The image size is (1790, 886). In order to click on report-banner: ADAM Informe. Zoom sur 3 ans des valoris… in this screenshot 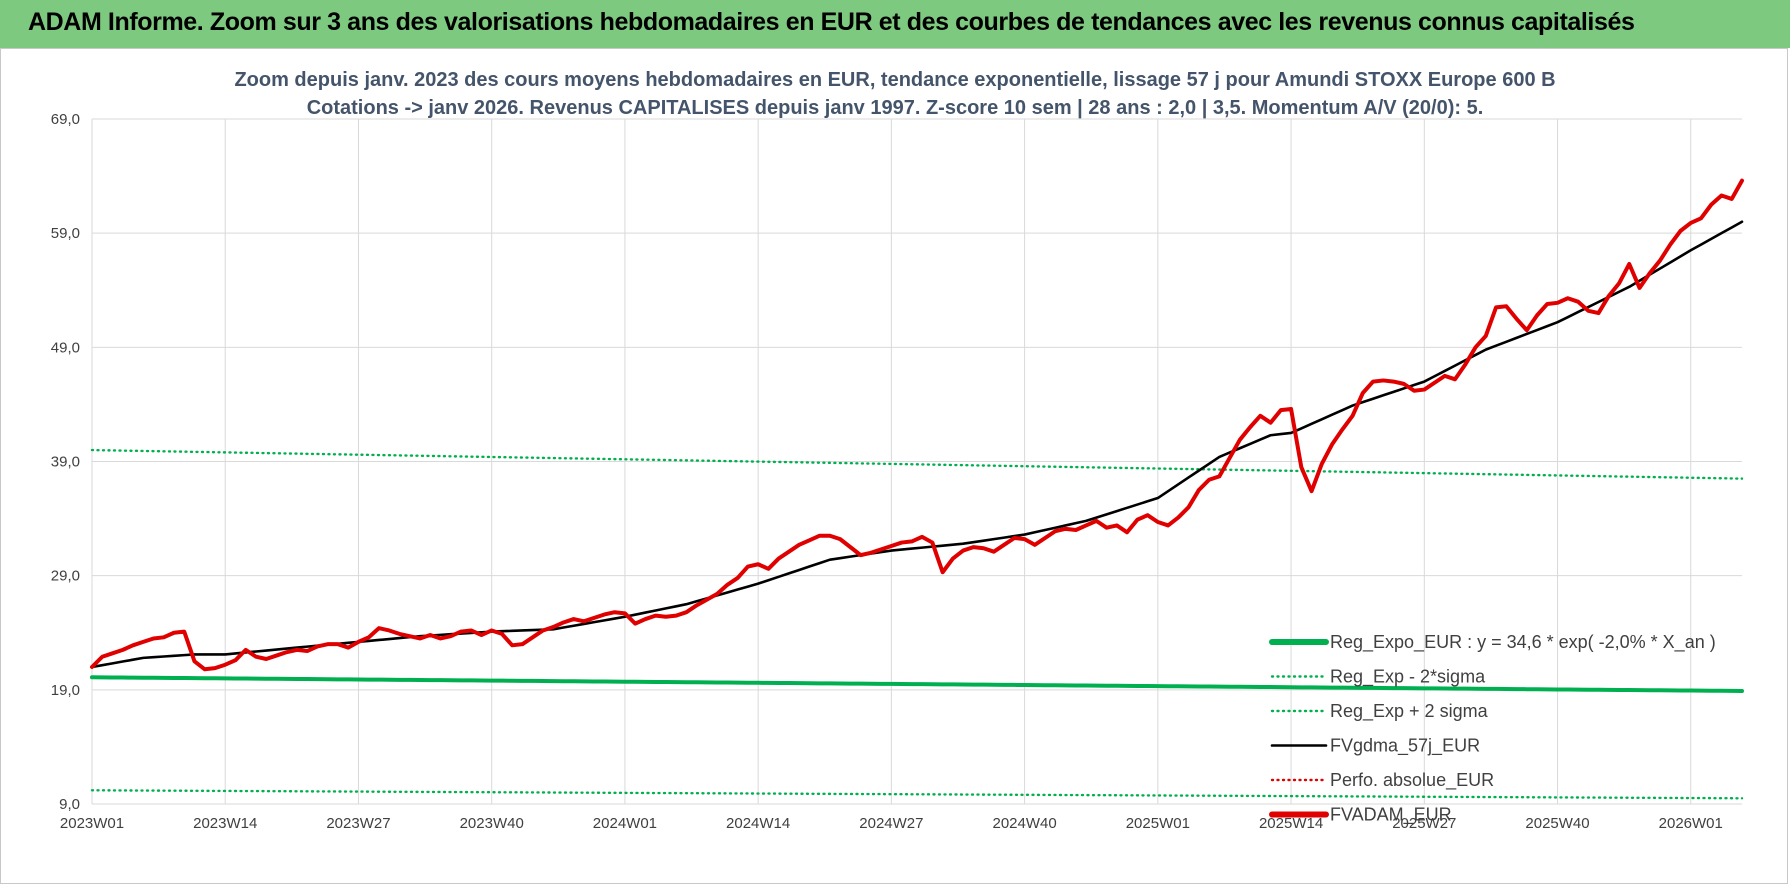, I will do `click(895, 24)`.